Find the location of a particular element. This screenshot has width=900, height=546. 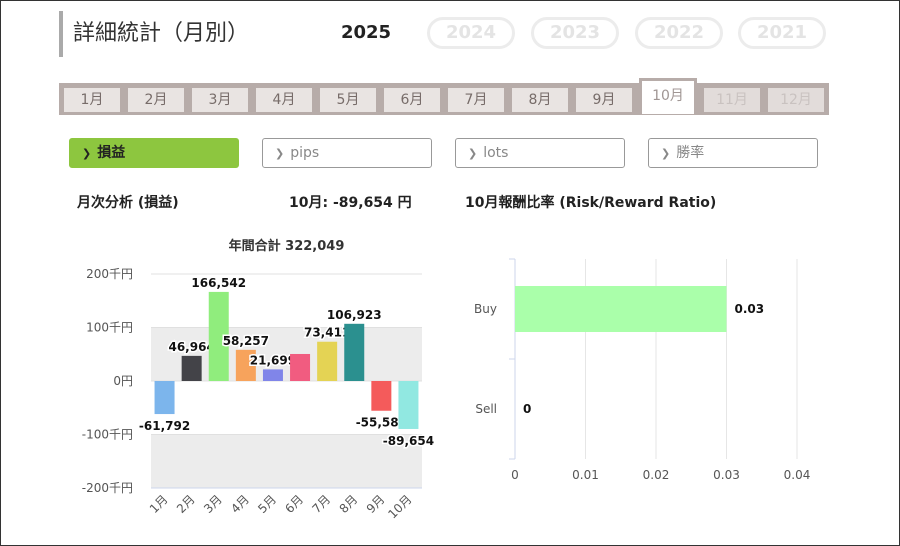

metric-label: lots is located at coordinates (496, 153).